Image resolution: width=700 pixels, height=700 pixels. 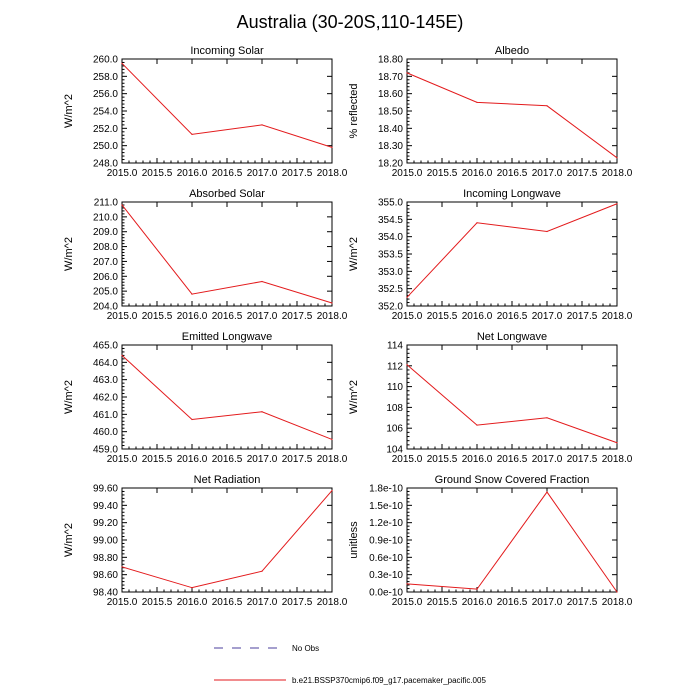 What do you see at coordinates (105, 77) in the screenshot?
I see `y-tick-label: 258.0` at bounding box center [105, 77].